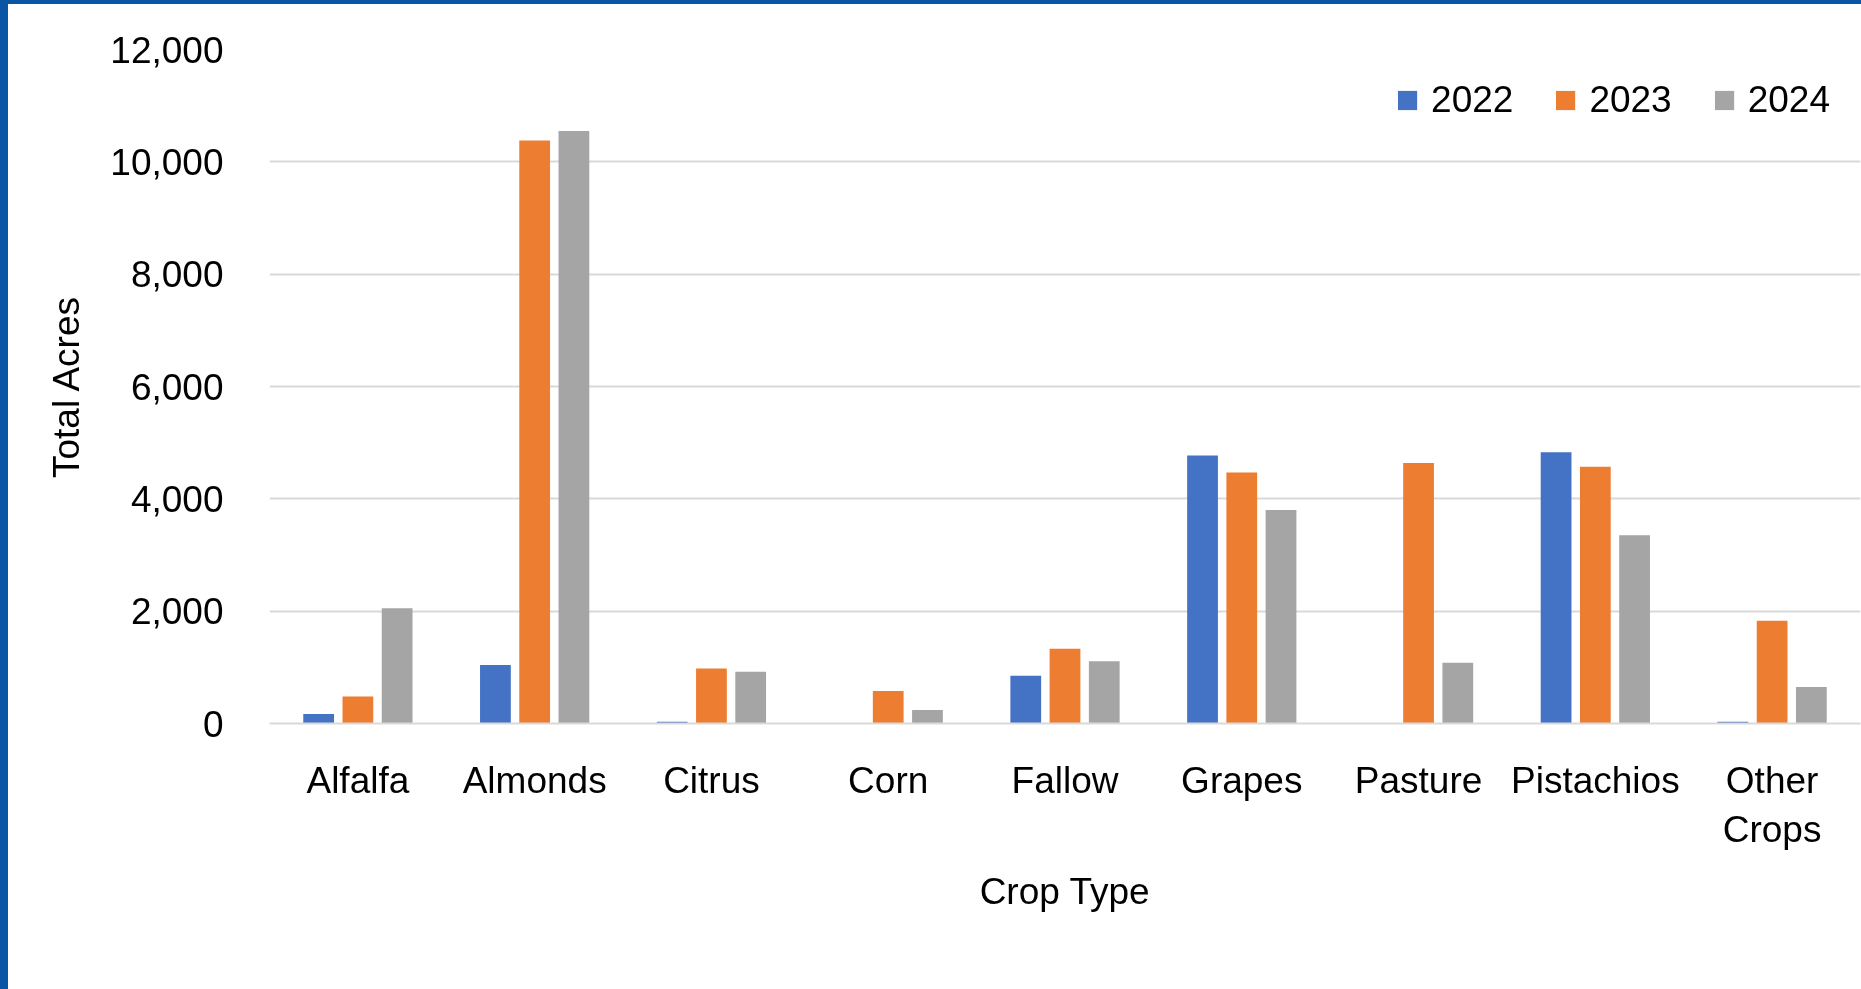 The width and height of the screenshot is (1861, 989). I want to click on x-tick-label: Grapes, so click(1242, 780).